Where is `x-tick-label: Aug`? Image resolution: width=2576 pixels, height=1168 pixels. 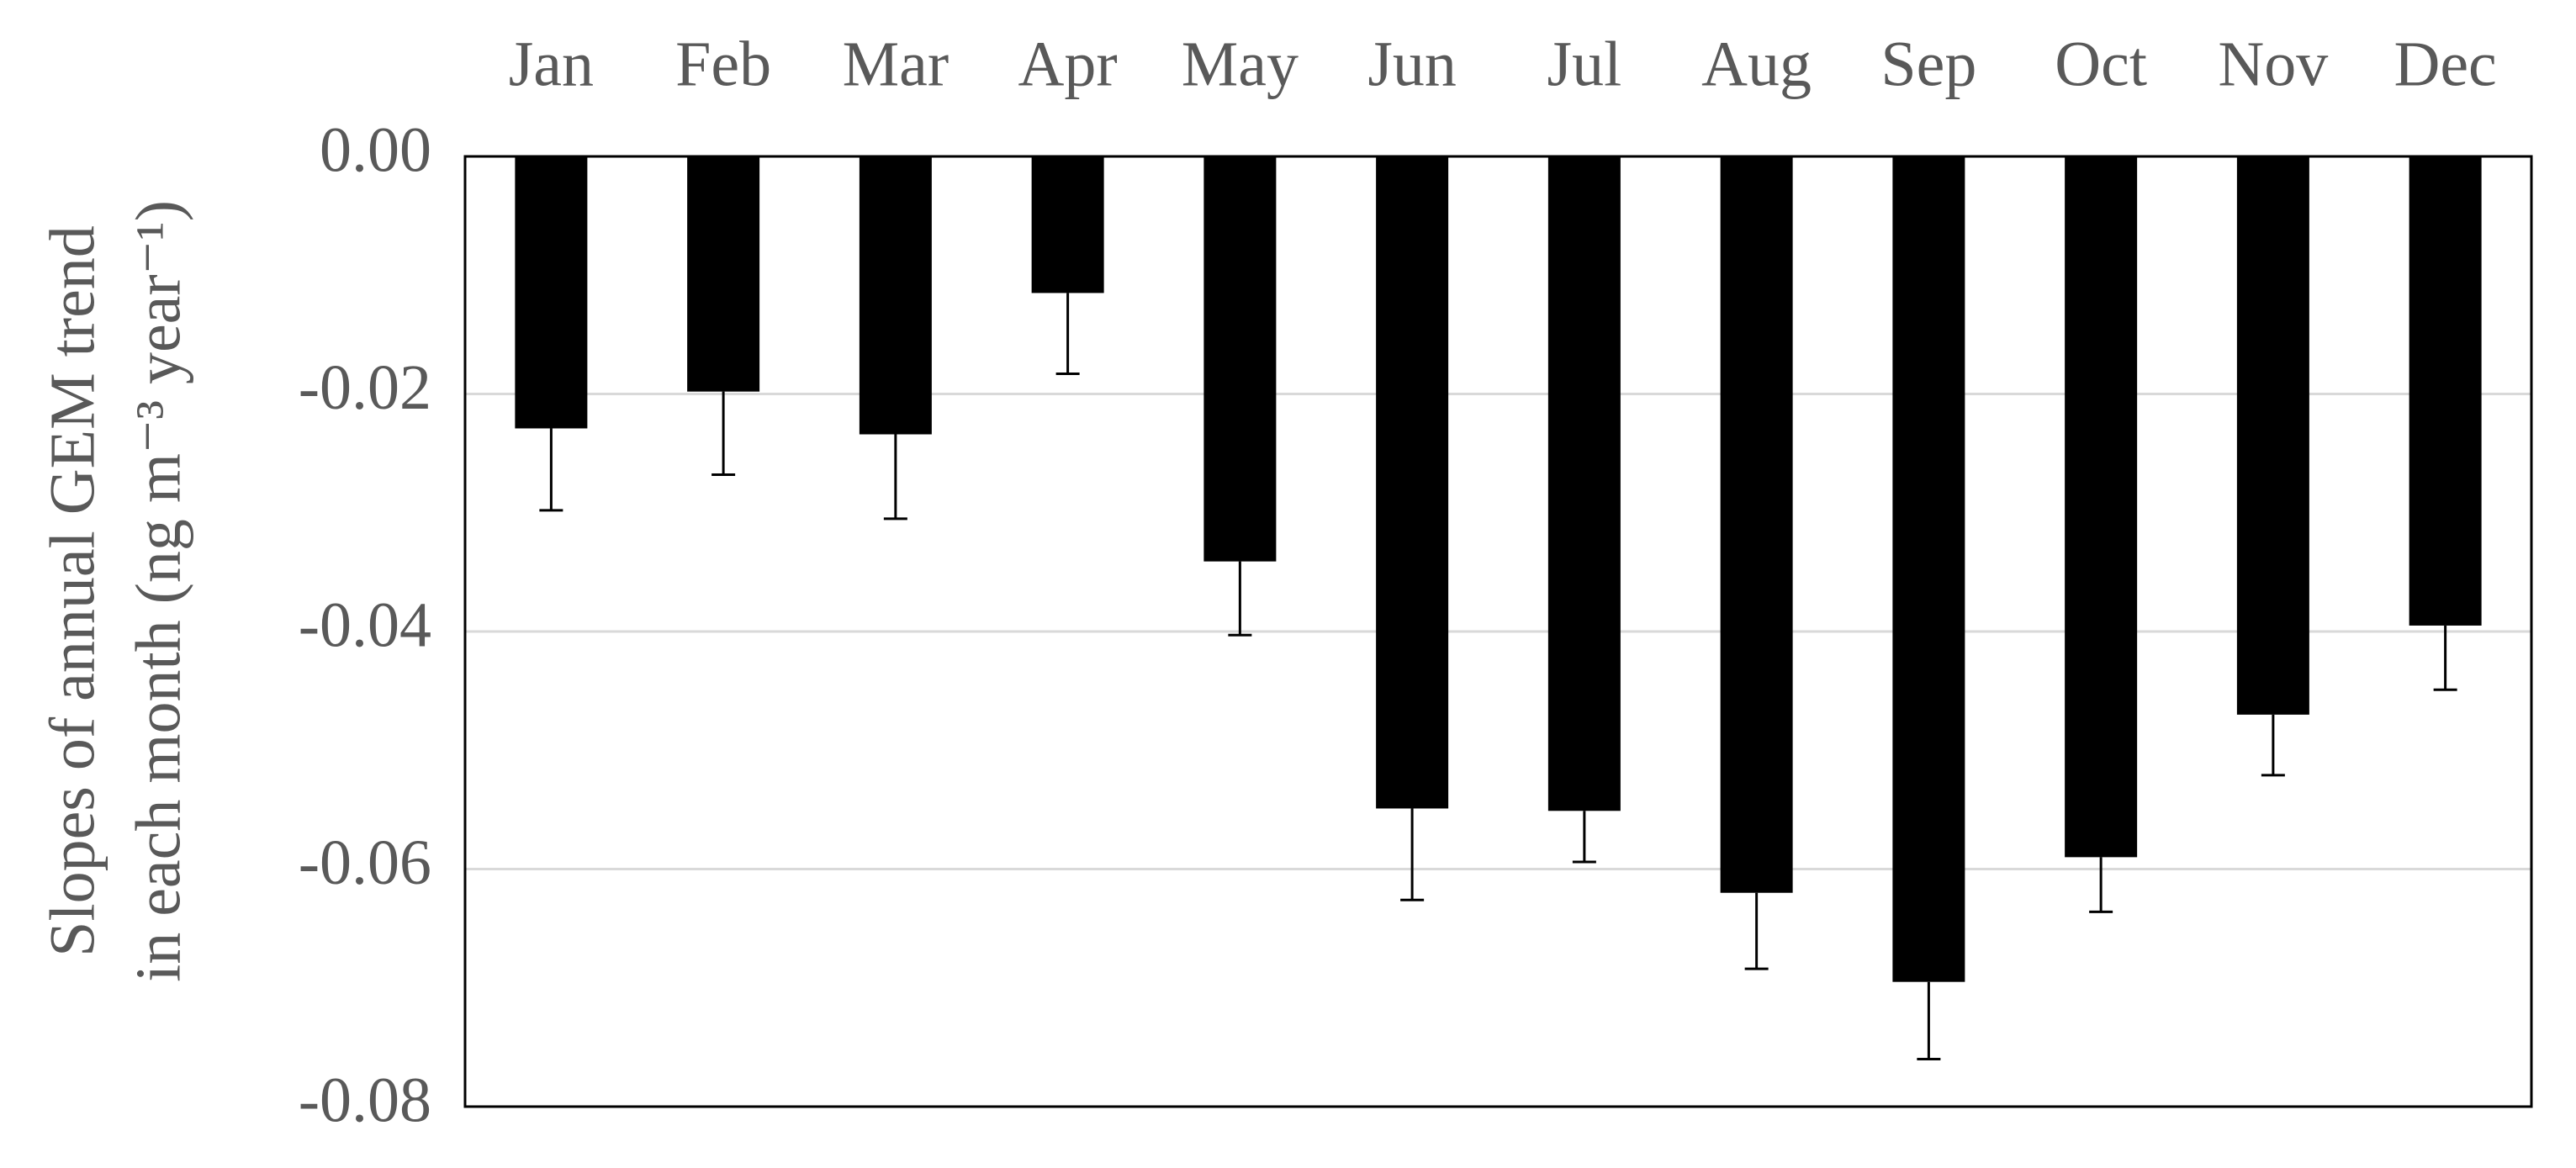 x-tick-label: Aug is located at coordinates (1756, 64).